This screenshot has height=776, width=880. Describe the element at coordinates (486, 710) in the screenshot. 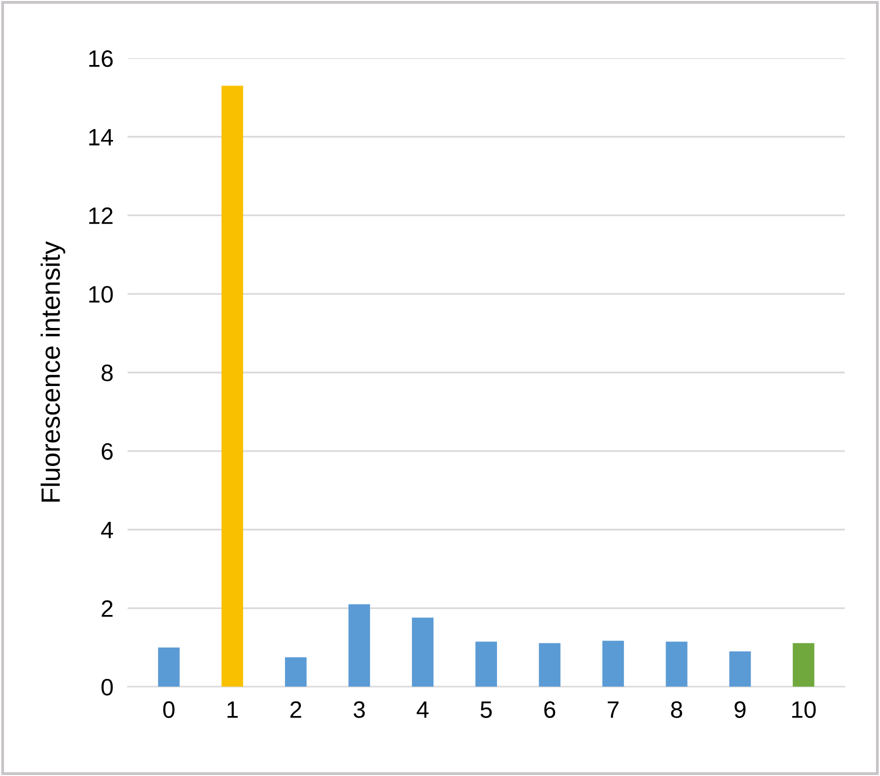

I see `x-tick-label: 5` at that location.